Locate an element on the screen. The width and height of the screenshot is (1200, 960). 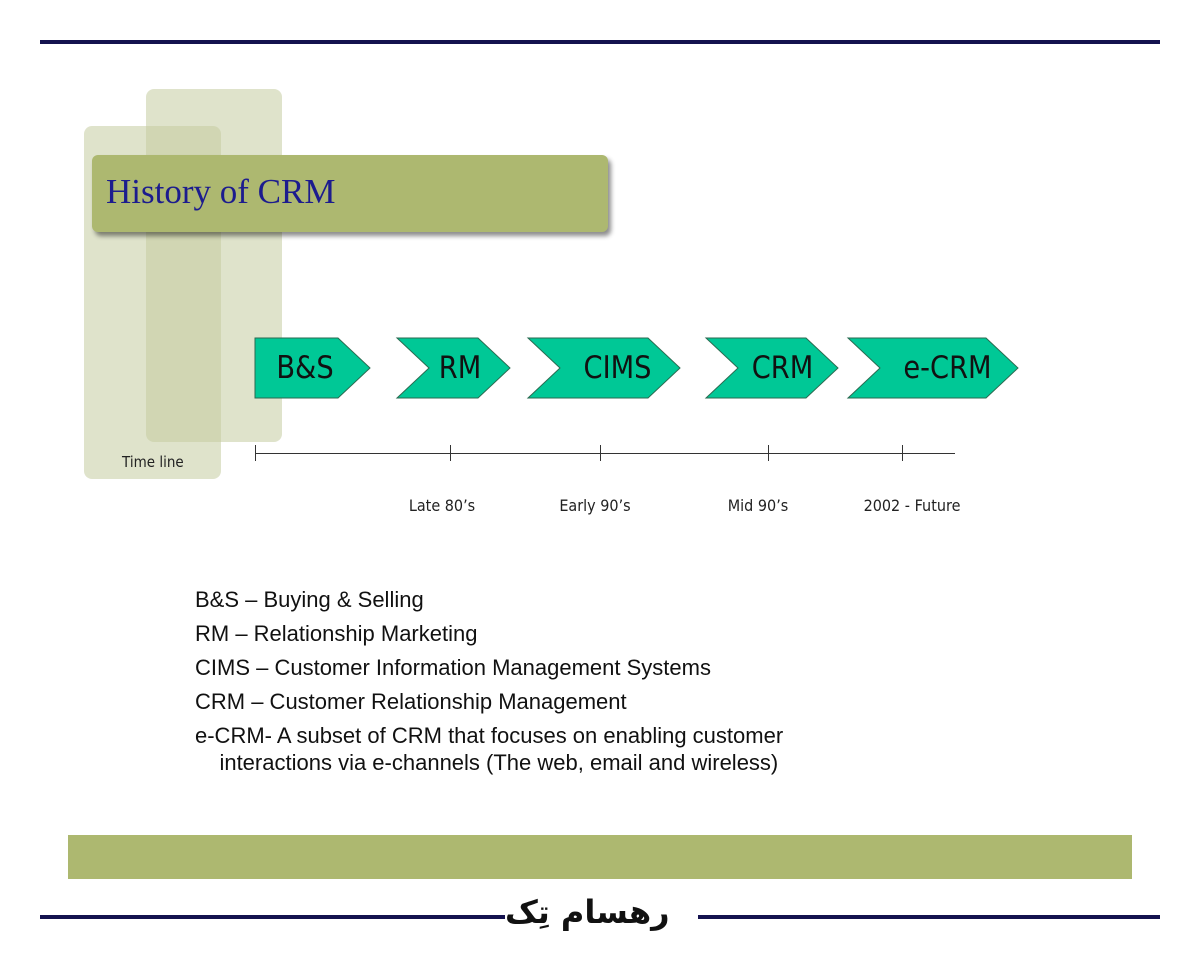
date-label: Late 80’s is located at coordinates (442, 505).